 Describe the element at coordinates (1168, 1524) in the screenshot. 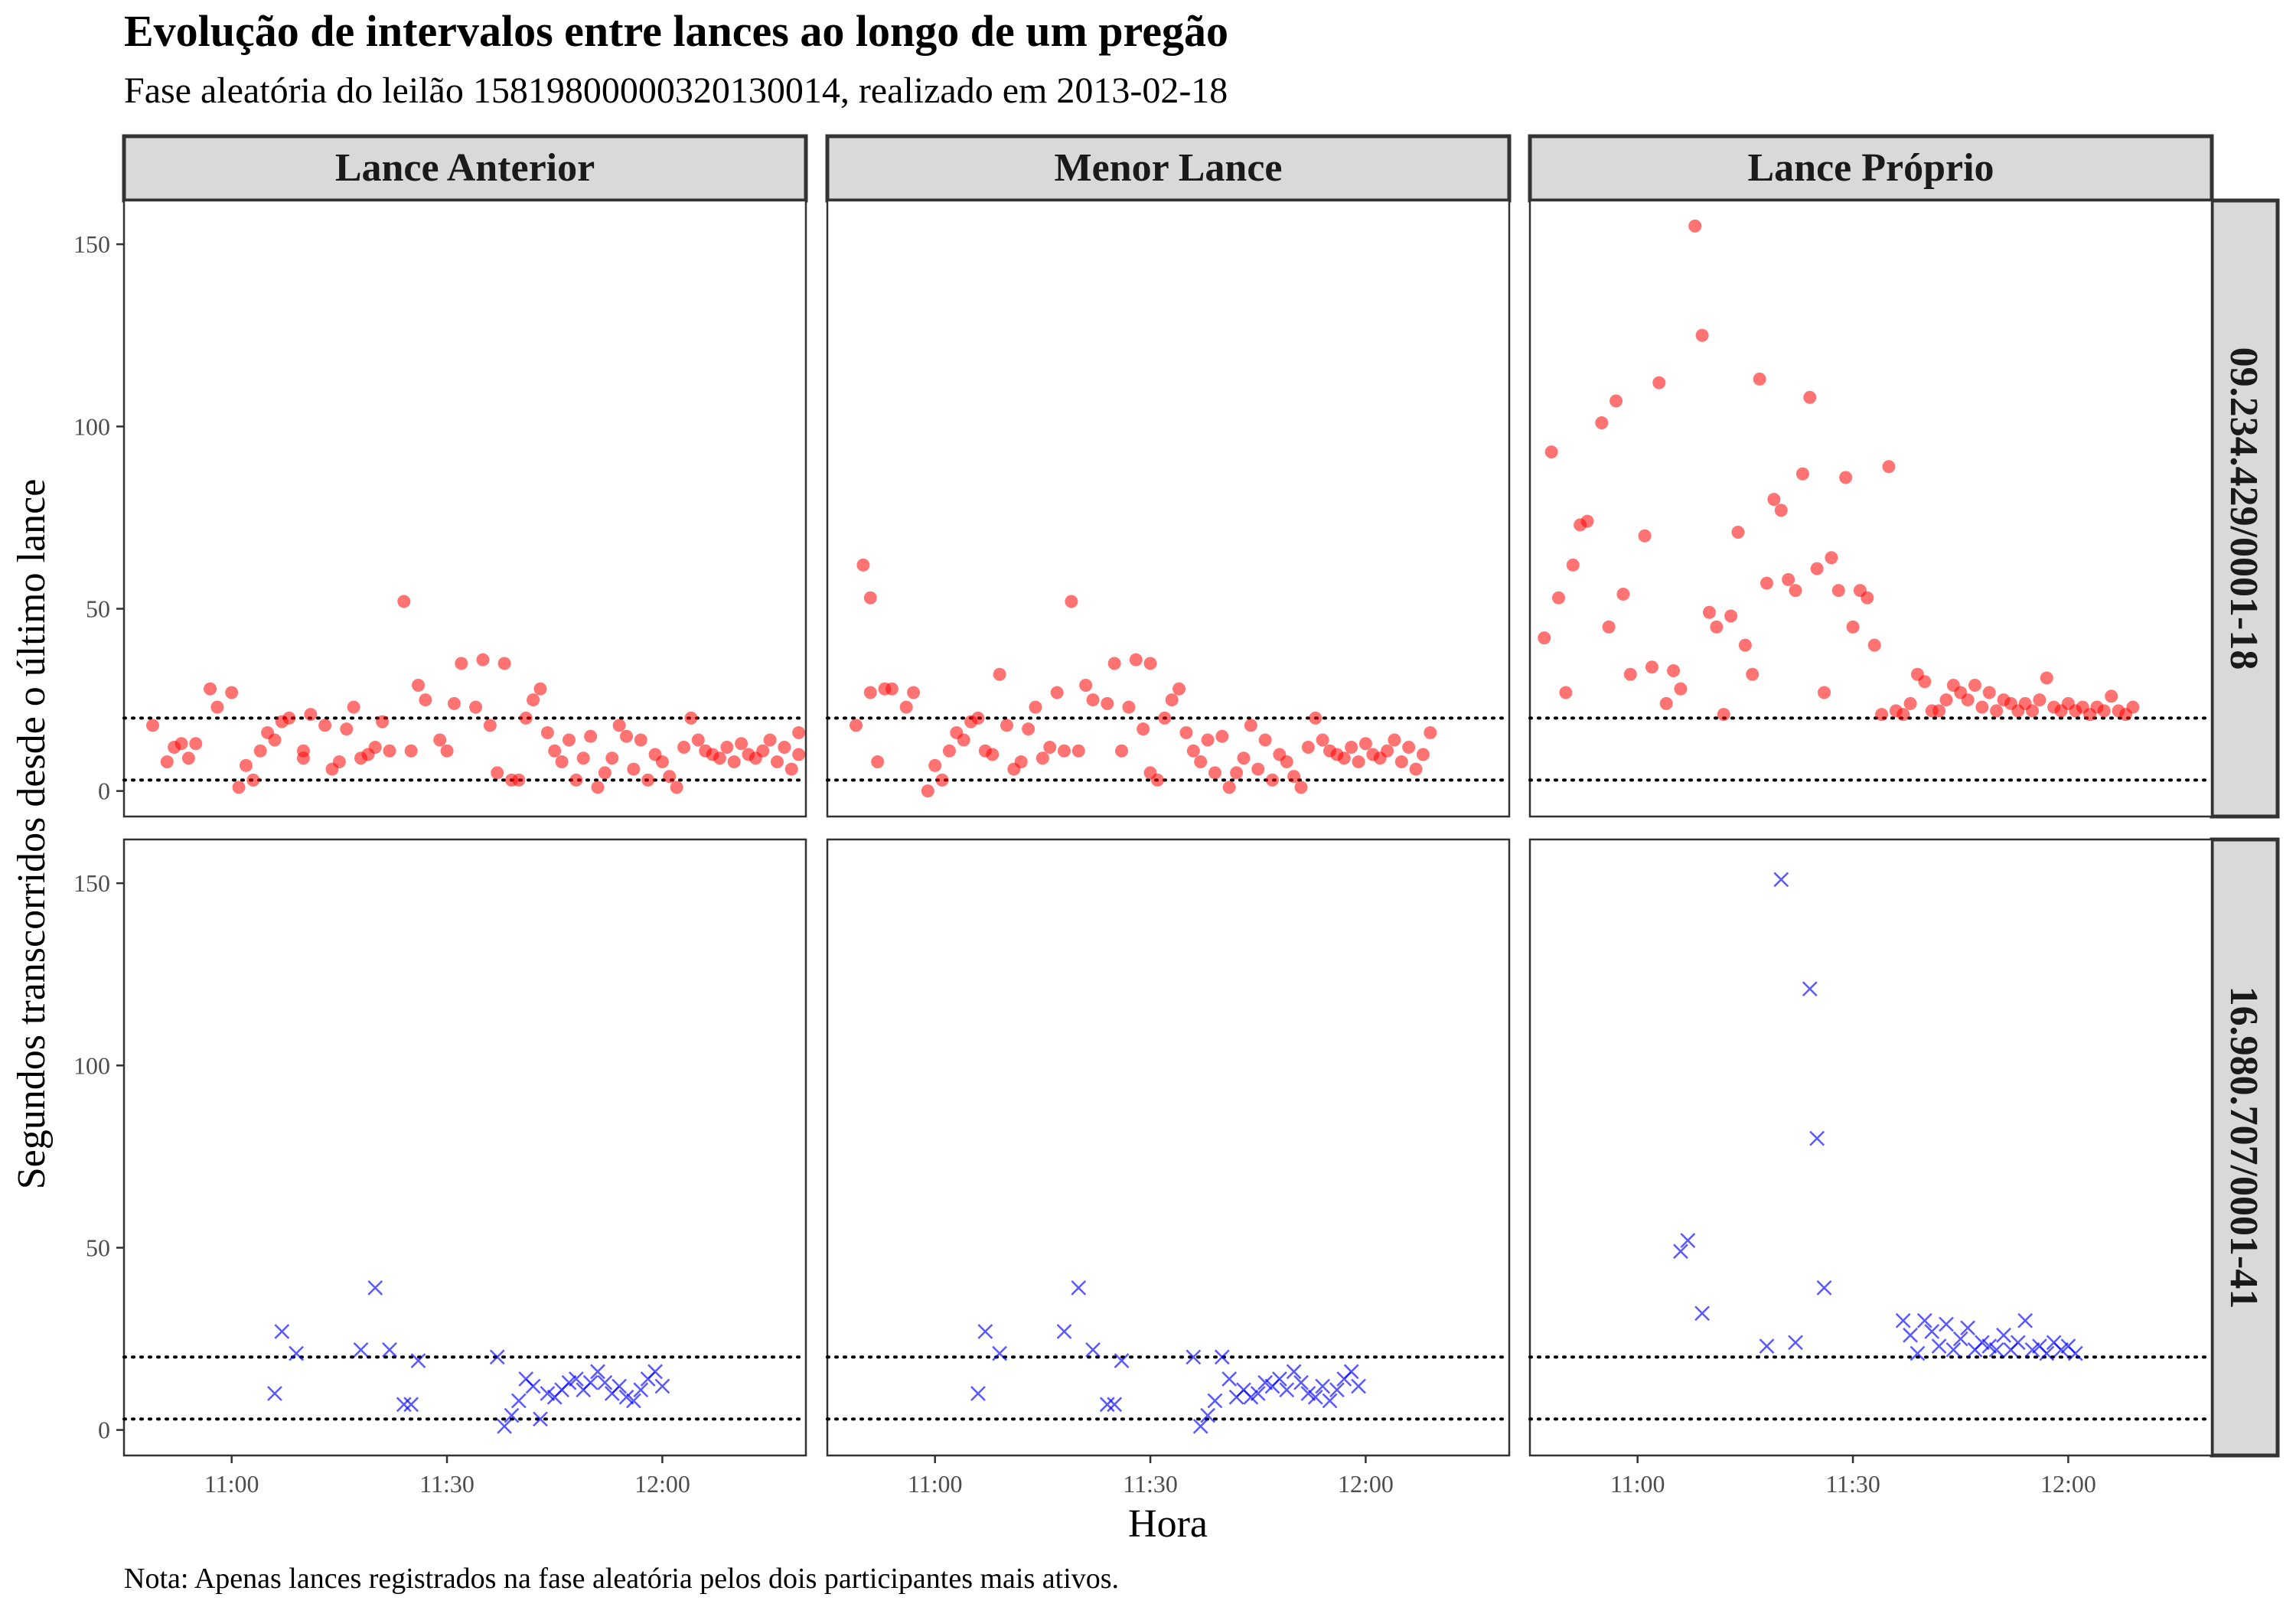

I see `x-axis-title: Hora` at that location.